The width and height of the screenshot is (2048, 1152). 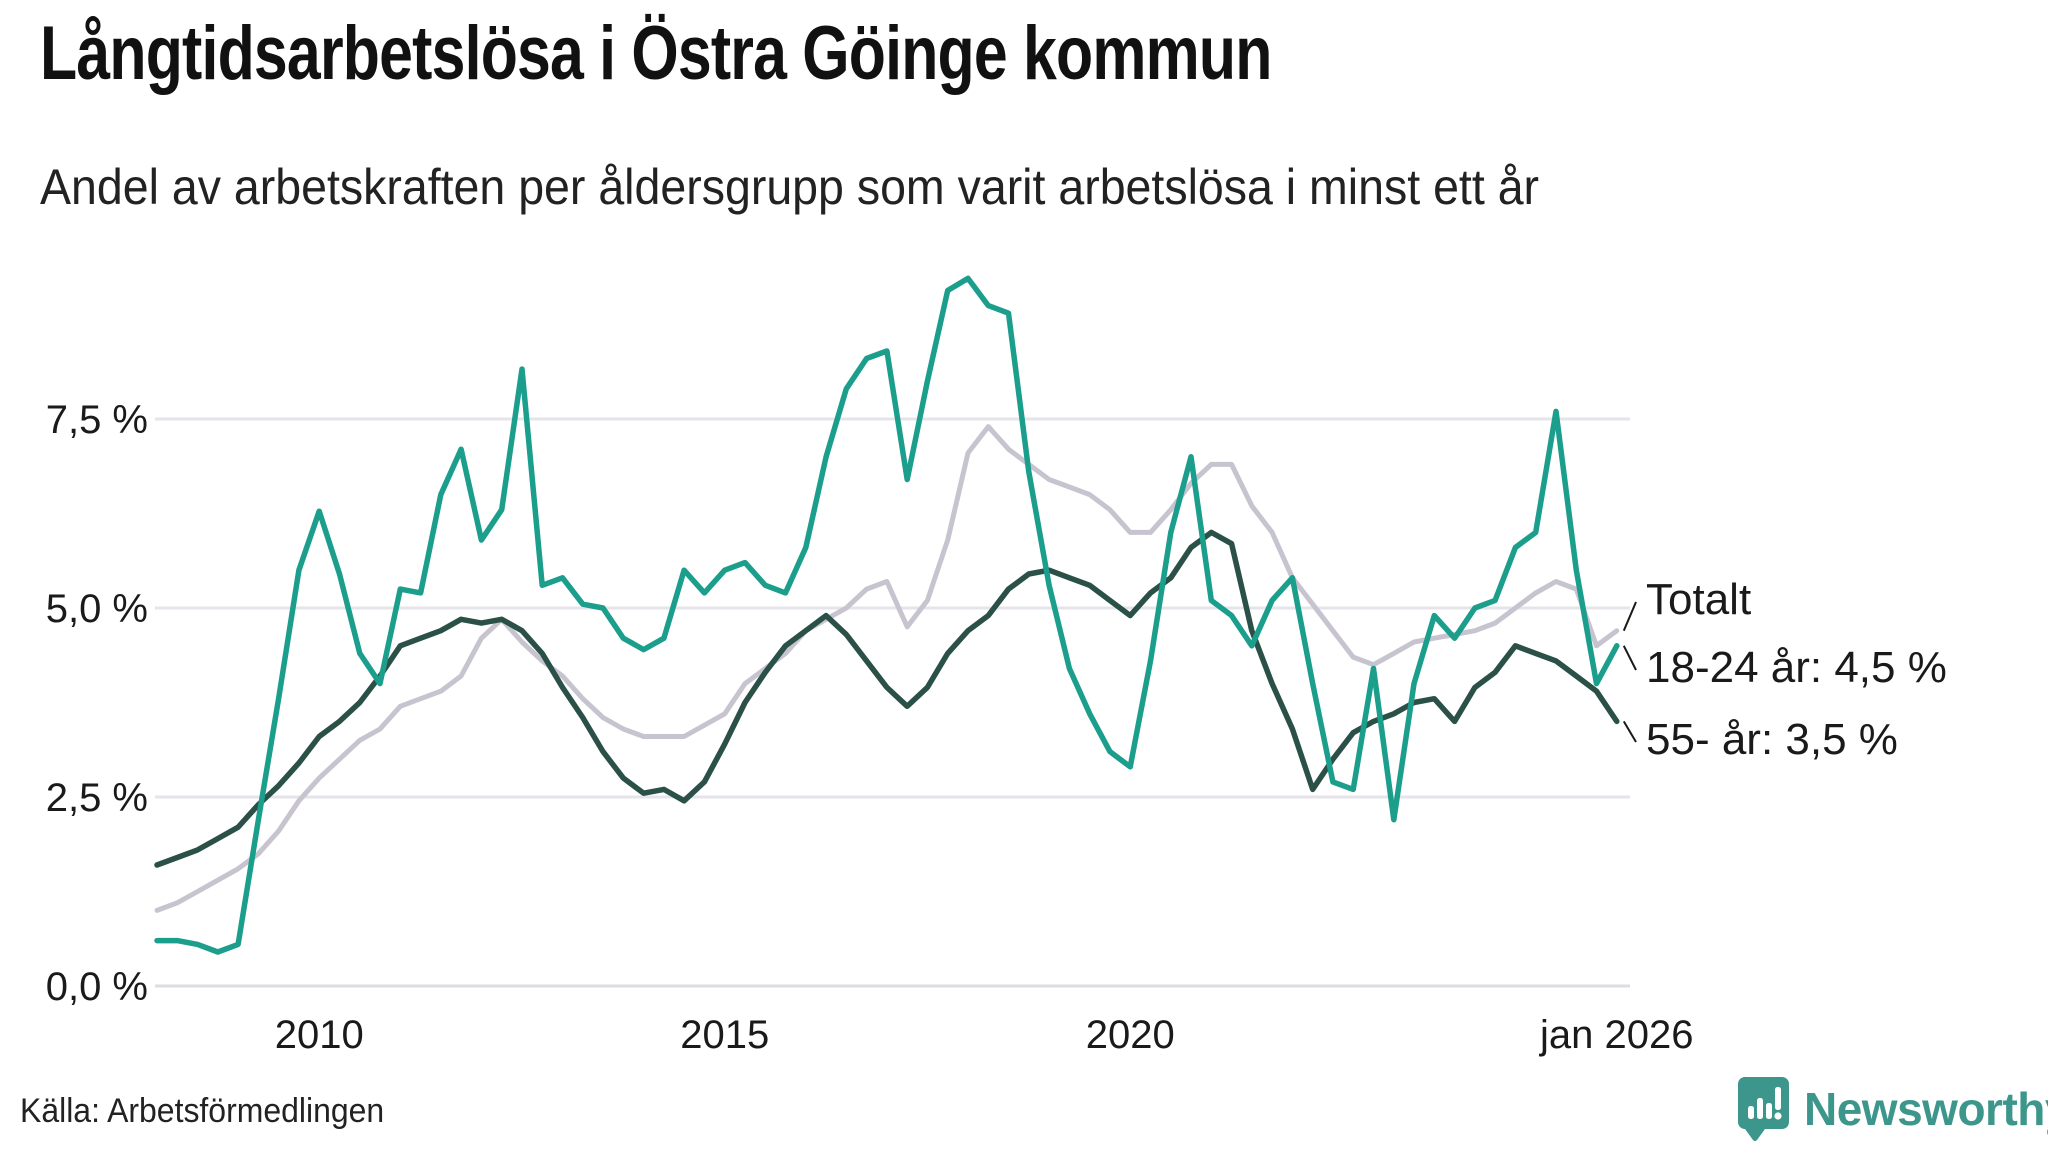 I want to click on x-tick-label: 2010, so click(x=319, y=1035).